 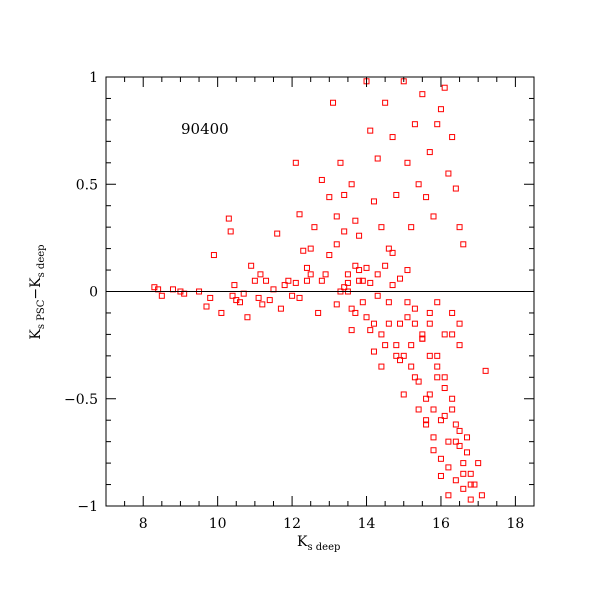 What do you see at coordinates (292, 524) in the screenshot?
I see `x-tick-label: 12` at bounding box center [292, 524].